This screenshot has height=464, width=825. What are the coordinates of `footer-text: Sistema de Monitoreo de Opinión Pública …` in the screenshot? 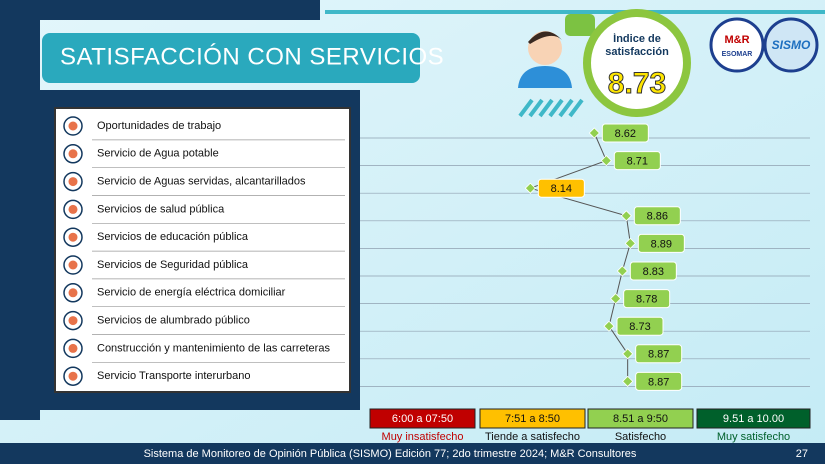 It's located at (390, 454).